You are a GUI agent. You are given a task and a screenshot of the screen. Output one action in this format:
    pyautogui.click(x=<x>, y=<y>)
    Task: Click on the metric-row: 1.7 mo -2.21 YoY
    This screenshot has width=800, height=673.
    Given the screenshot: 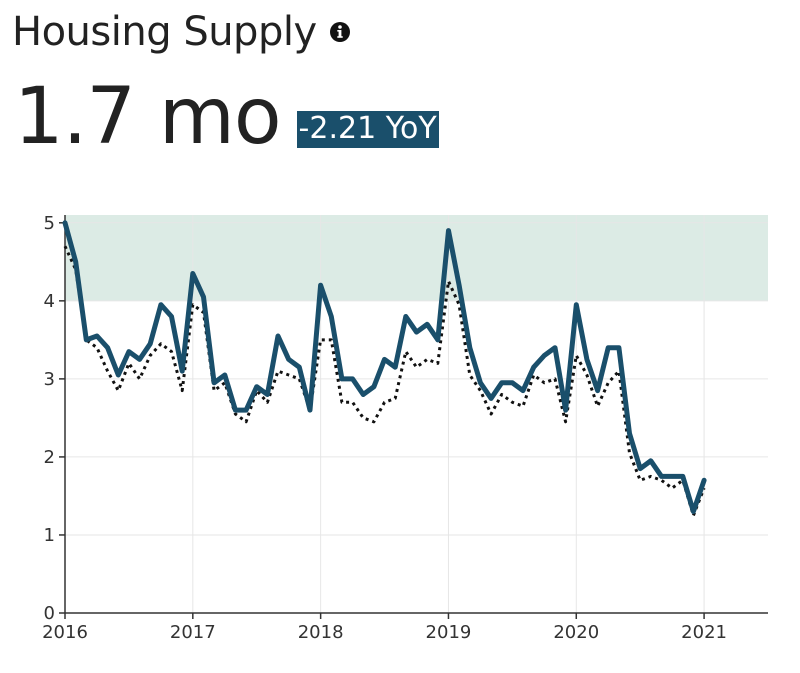 What is the action you would take?
    pyautogui.click(x=226, y=117)
    